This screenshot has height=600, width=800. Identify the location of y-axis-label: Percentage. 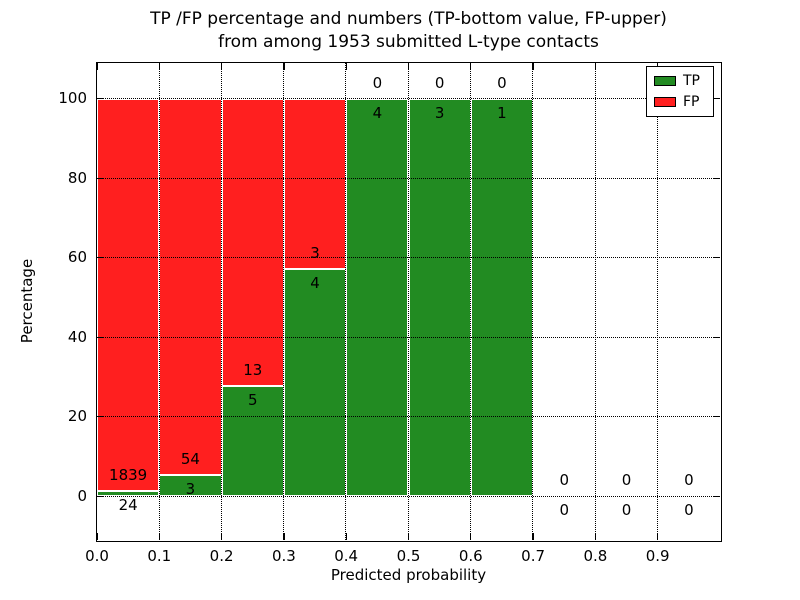
(27, 301).